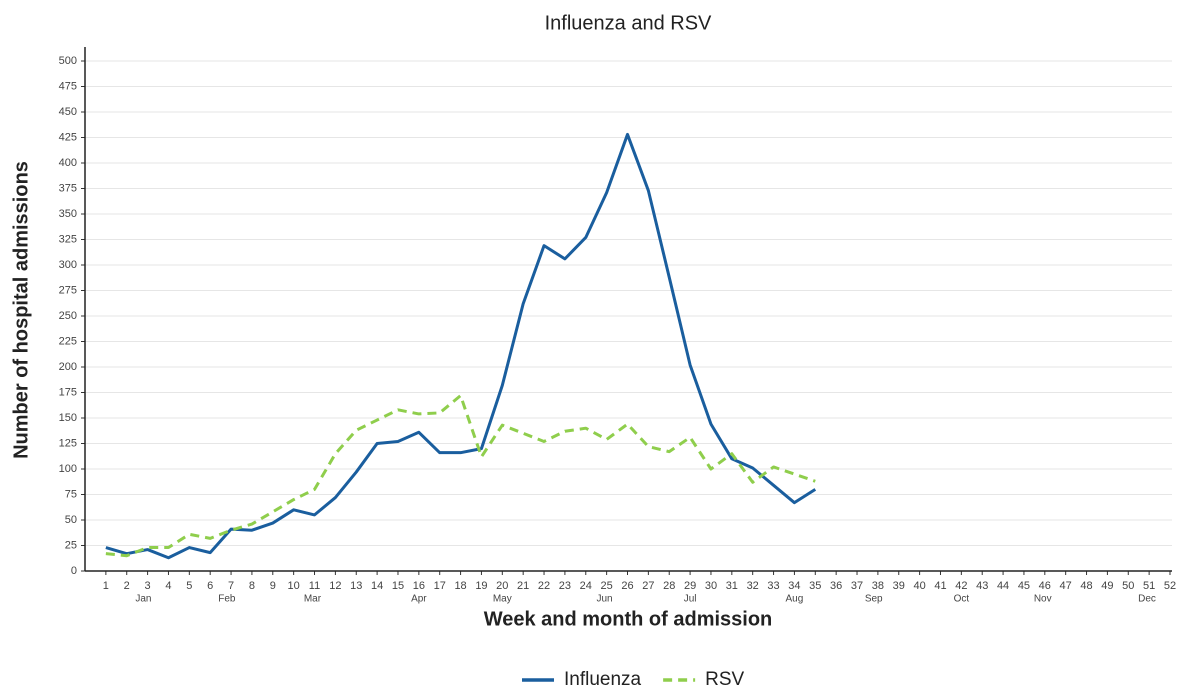 Image resolution: width=1182 pixels, height=689 pixels. Describe the element at coordinates (1170, 586) in the screenshot. I see `x-tick-label: 52` at that location.